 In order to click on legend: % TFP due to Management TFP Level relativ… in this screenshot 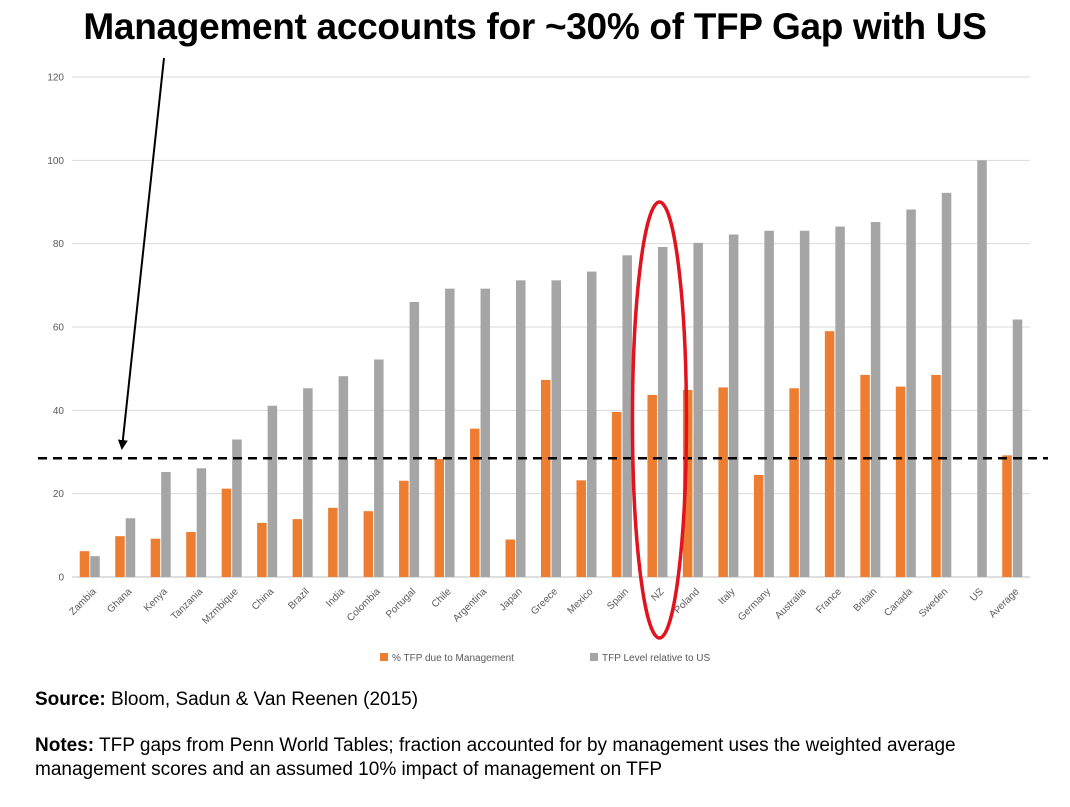, I will do `click(545, 658)`.